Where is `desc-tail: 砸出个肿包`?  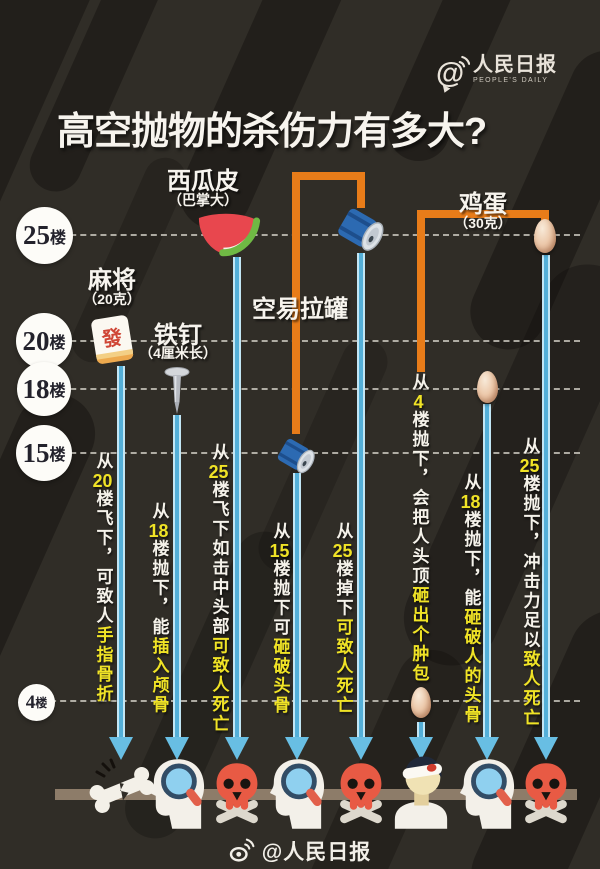
desc-tail: 砸出个肿包 is located at coordinates (419, 635).